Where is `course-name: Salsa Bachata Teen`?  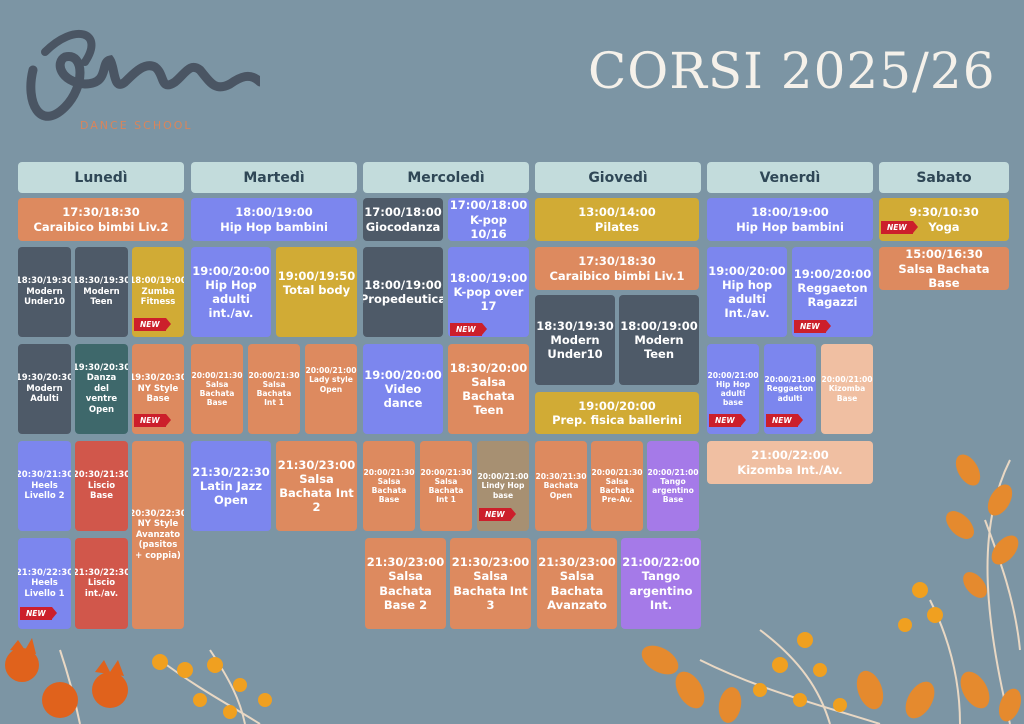 course-name: Salsa Bachata Teen is located at coordinates (488, 396).